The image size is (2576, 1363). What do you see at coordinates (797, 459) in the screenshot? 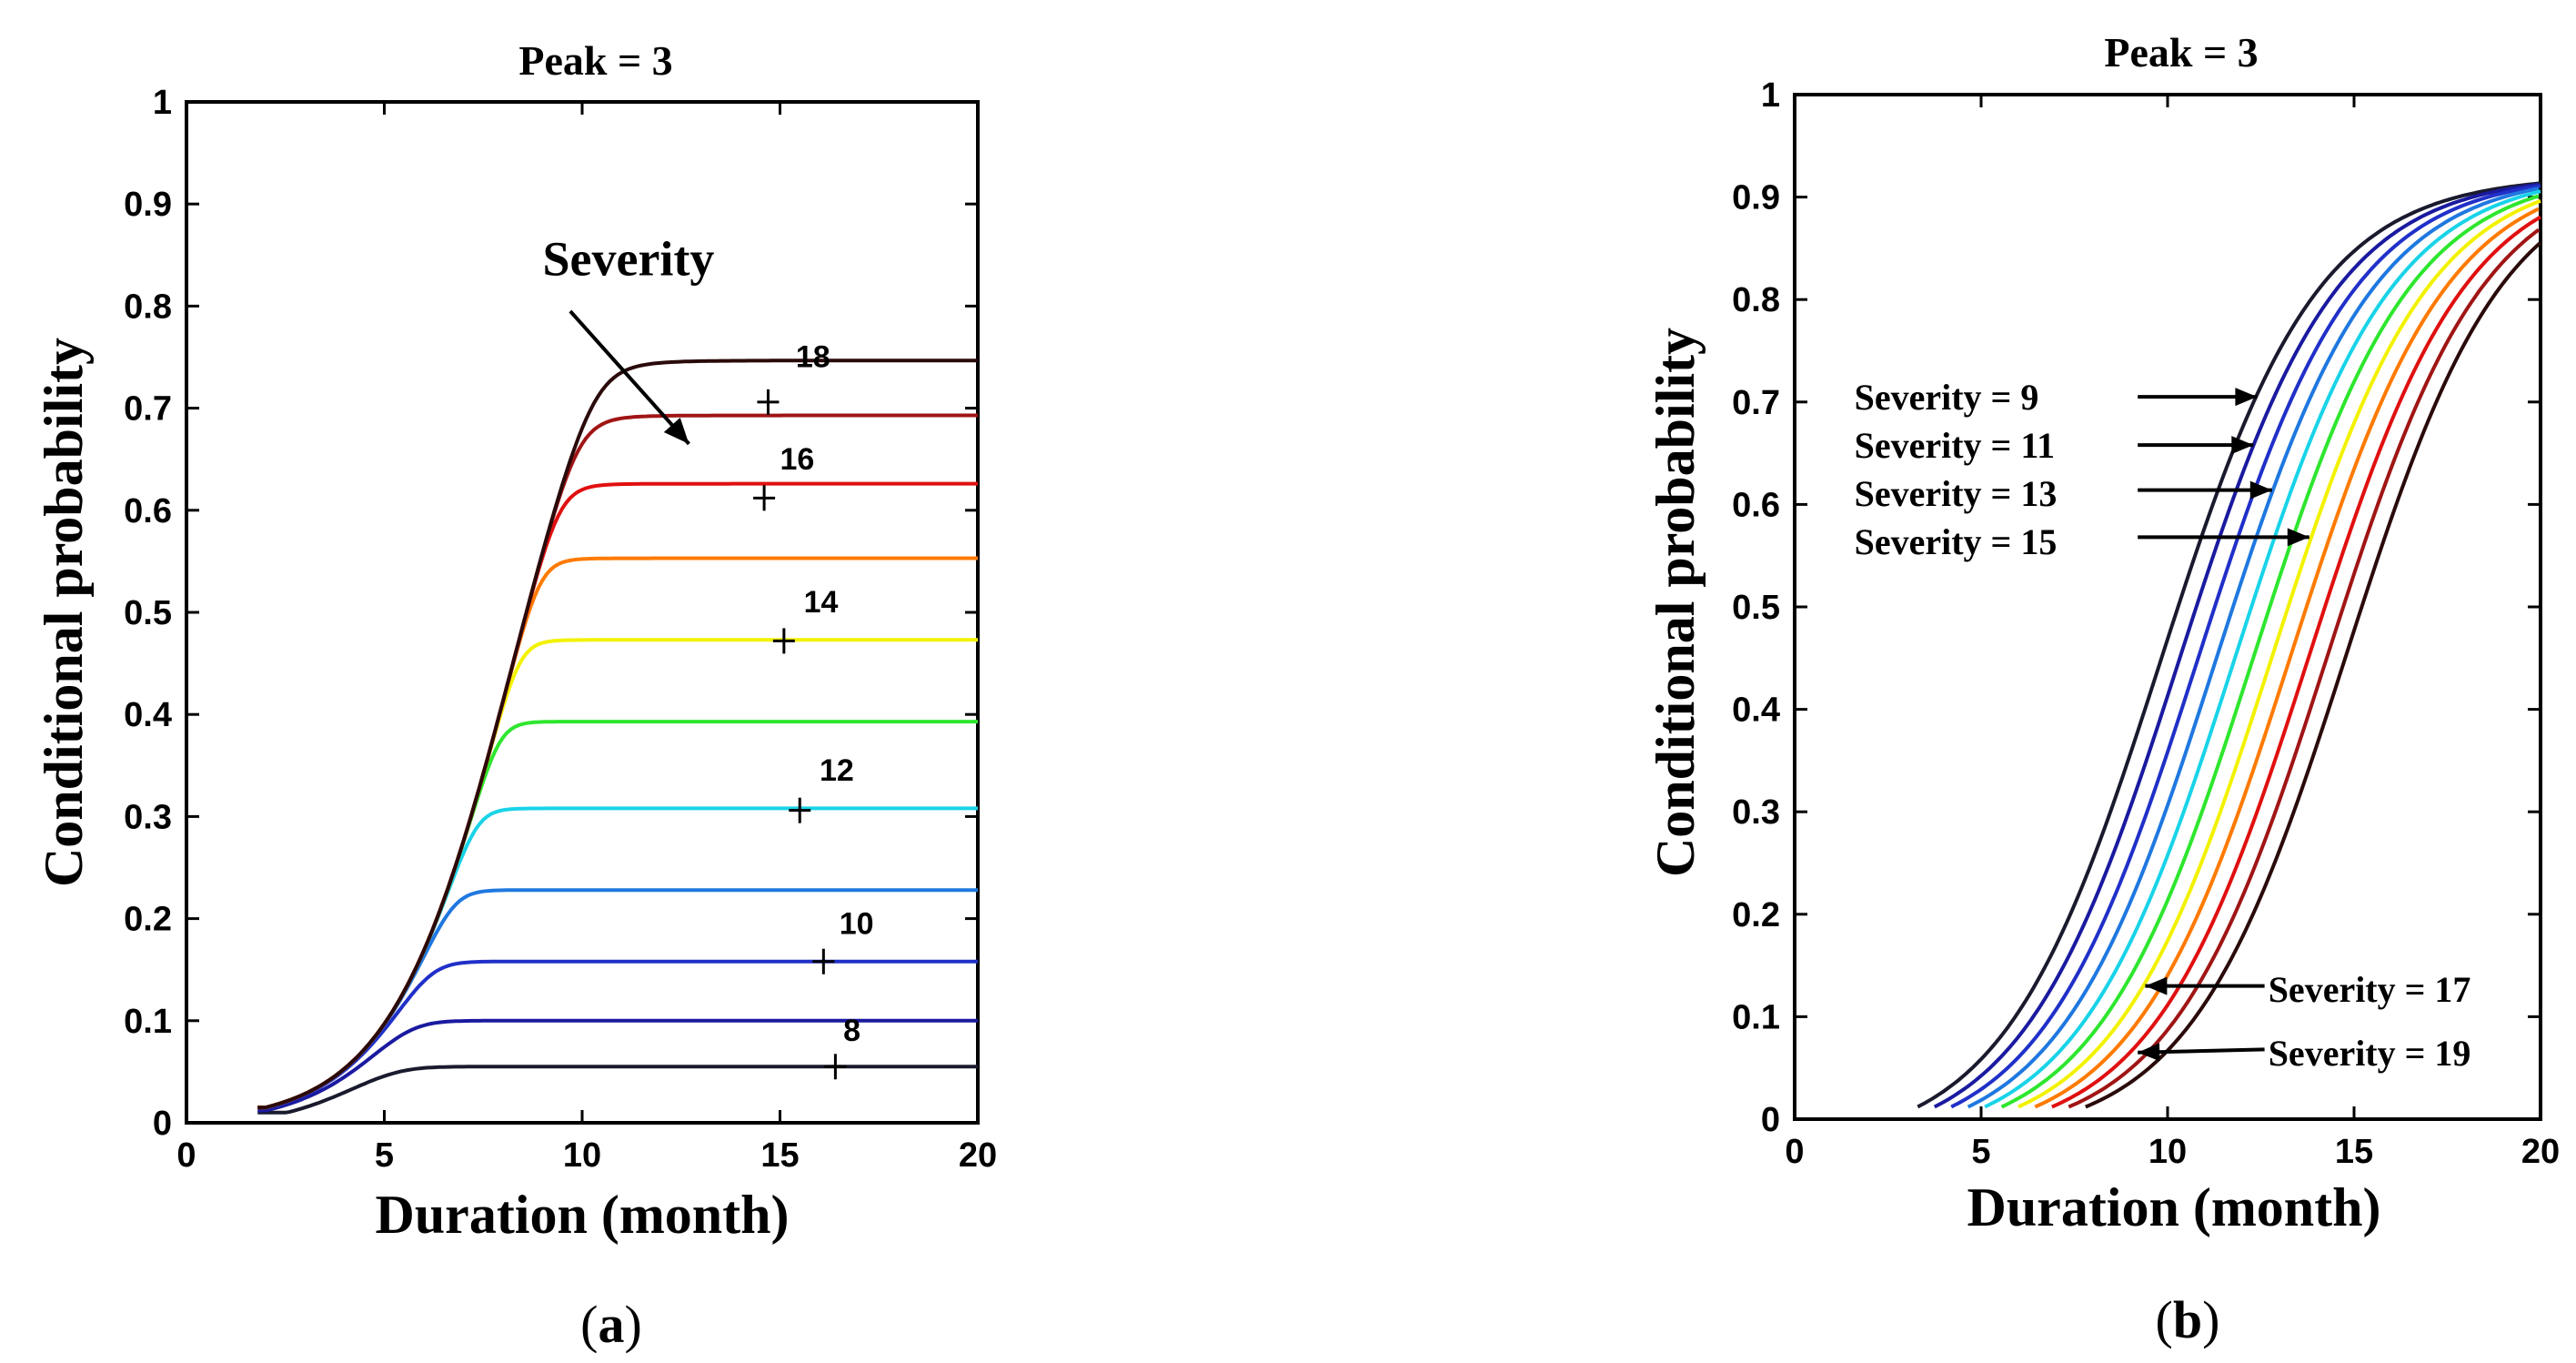
I see `severity-label: 16` at bounding box center [797, 459].